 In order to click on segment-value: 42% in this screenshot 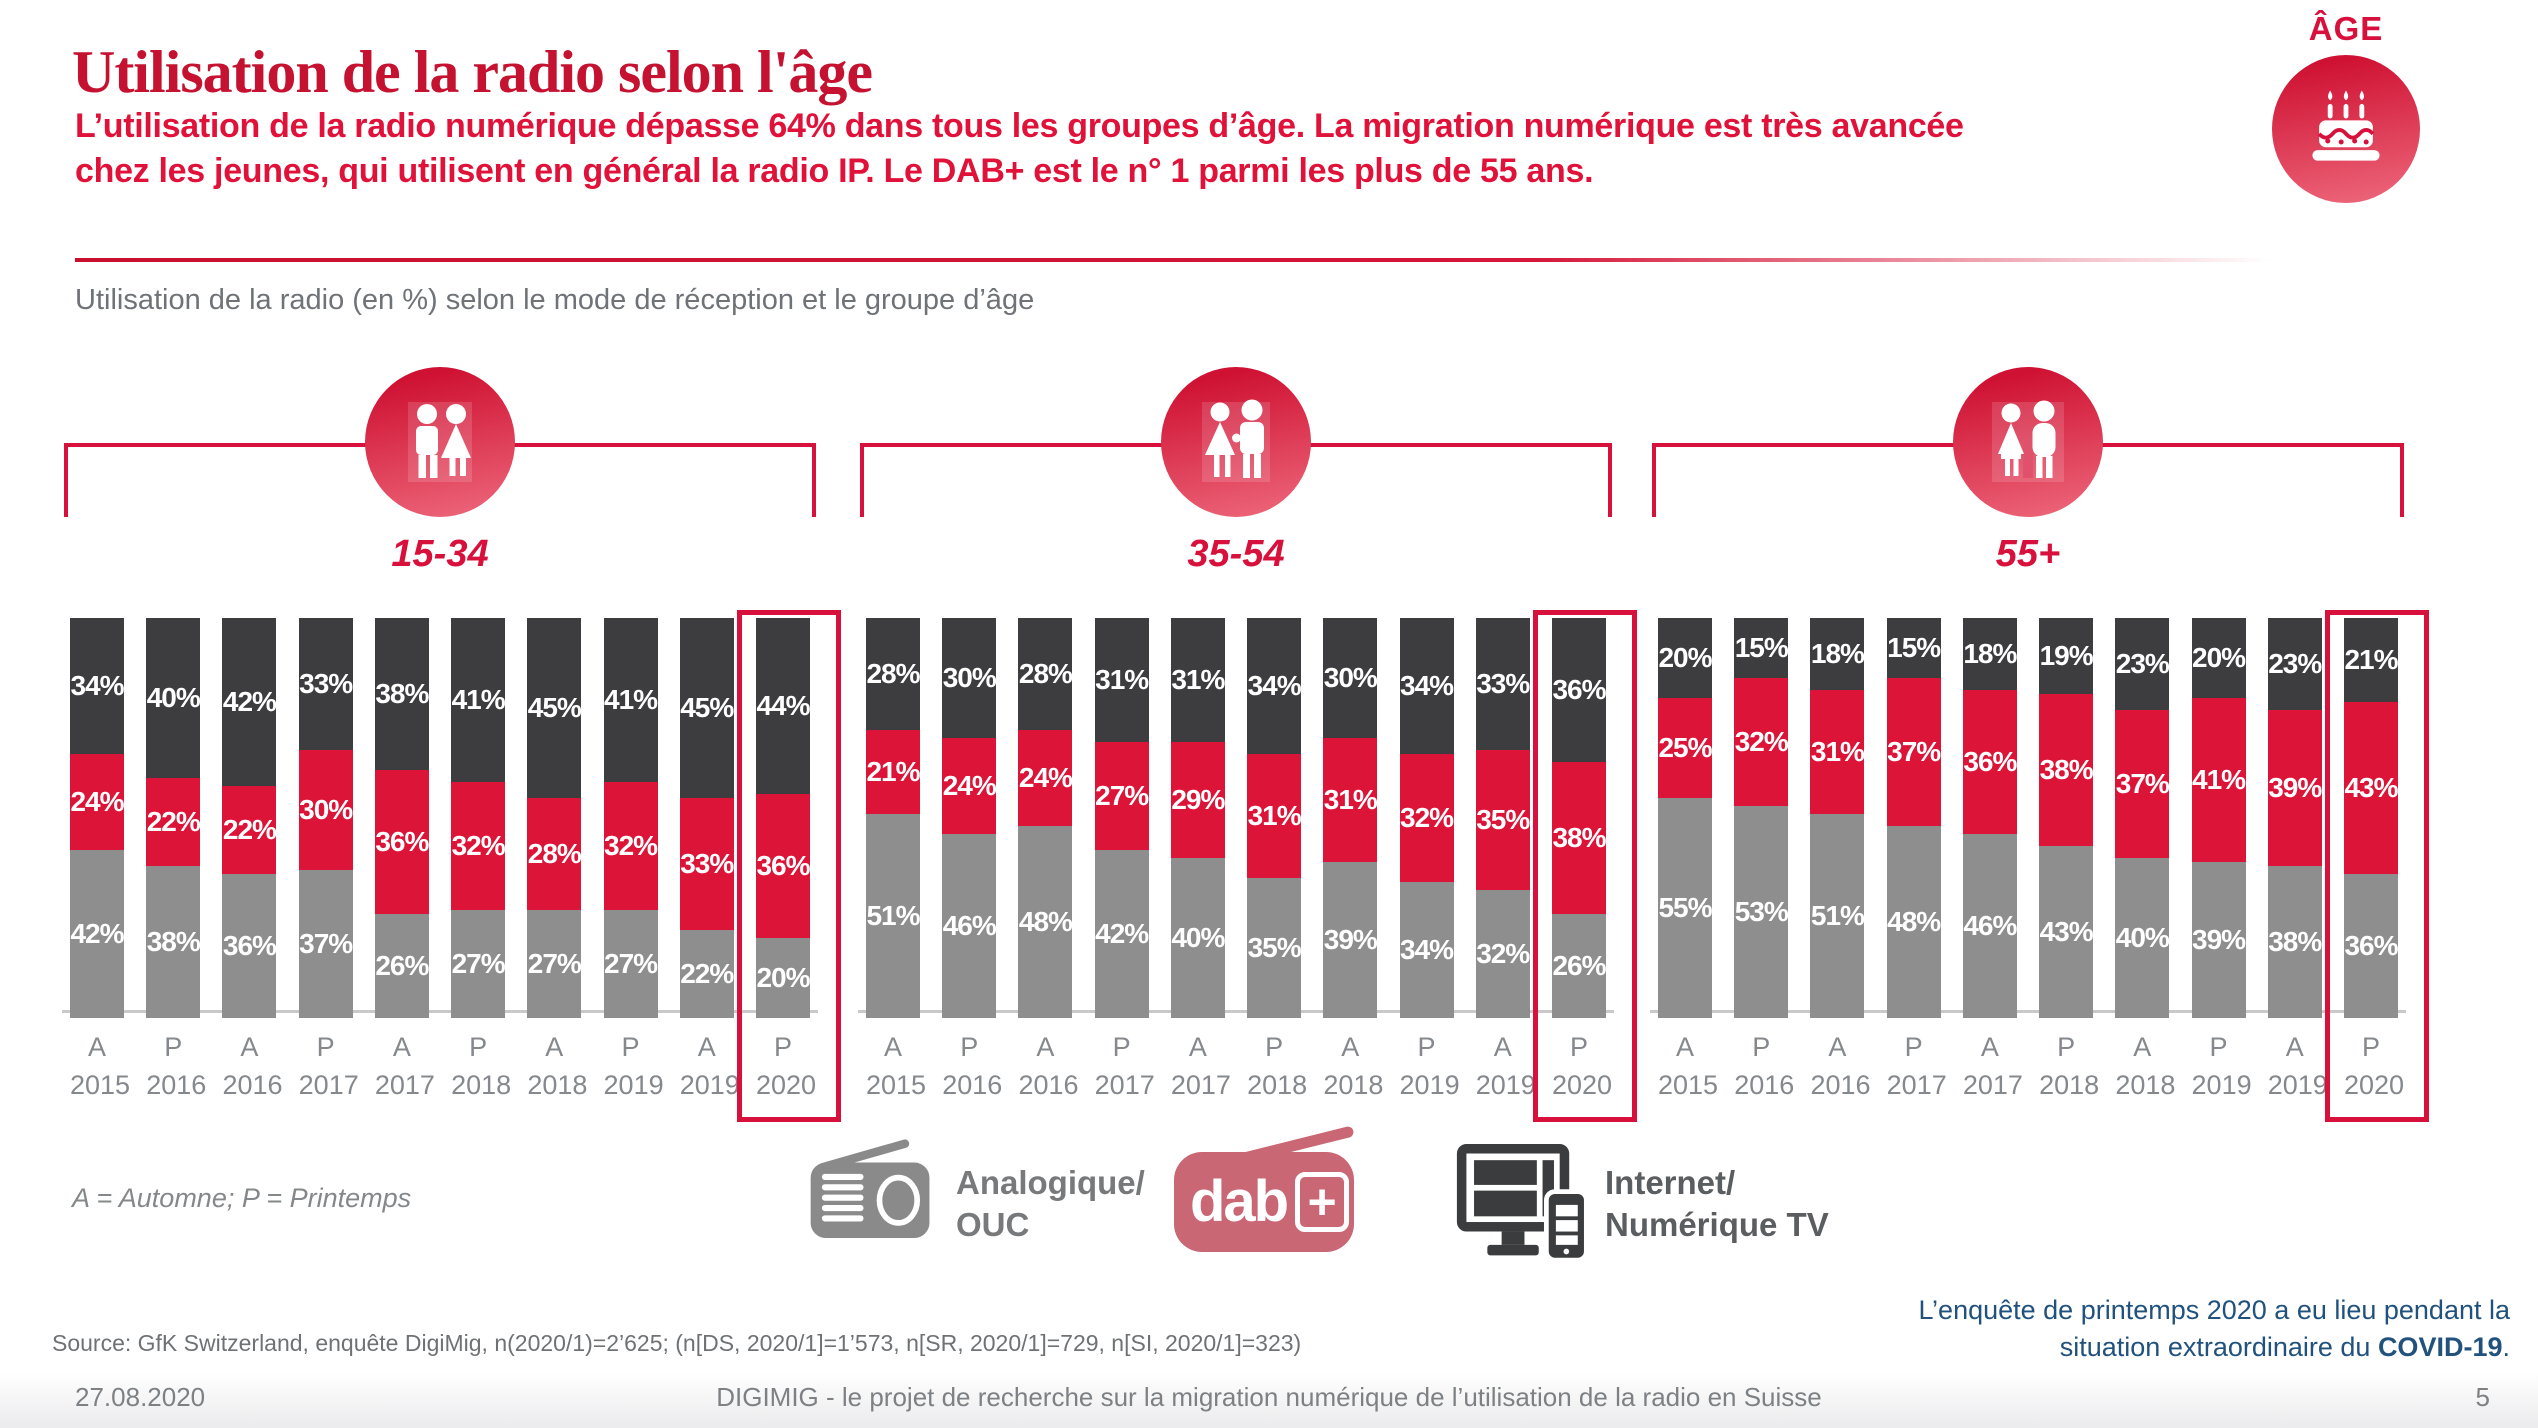, I will do `click(249, 701)`.